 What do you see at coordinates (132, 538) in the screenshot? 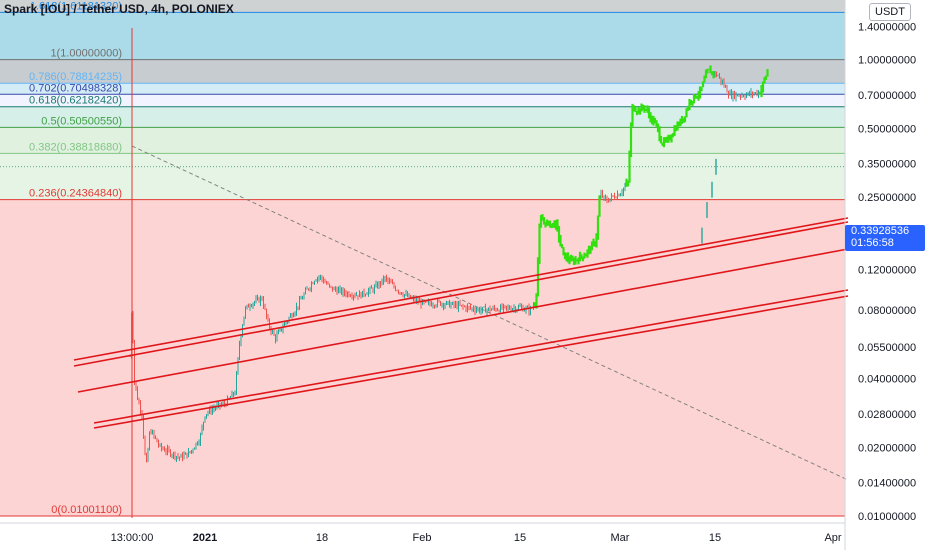
I see `time-tick-label: 13:00:00` at bounding box center [132, 538].